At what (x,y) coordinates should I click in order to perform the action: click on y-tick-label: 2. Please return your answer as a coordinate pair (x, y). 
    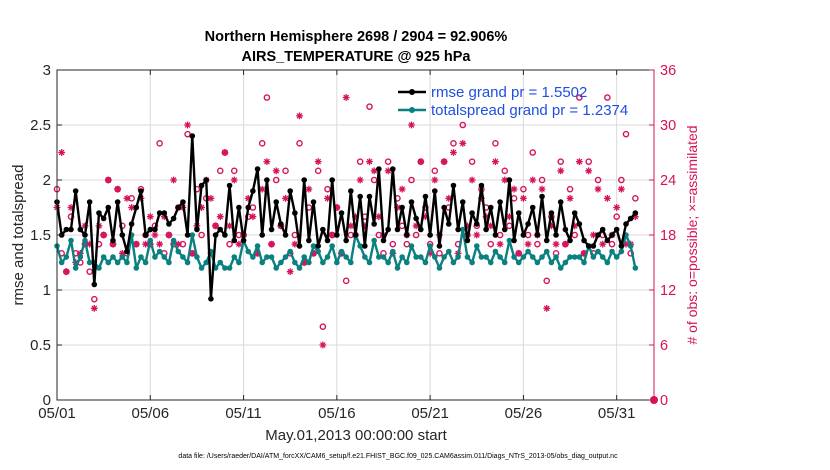
    Looking at the image, I should click on (47, 180).